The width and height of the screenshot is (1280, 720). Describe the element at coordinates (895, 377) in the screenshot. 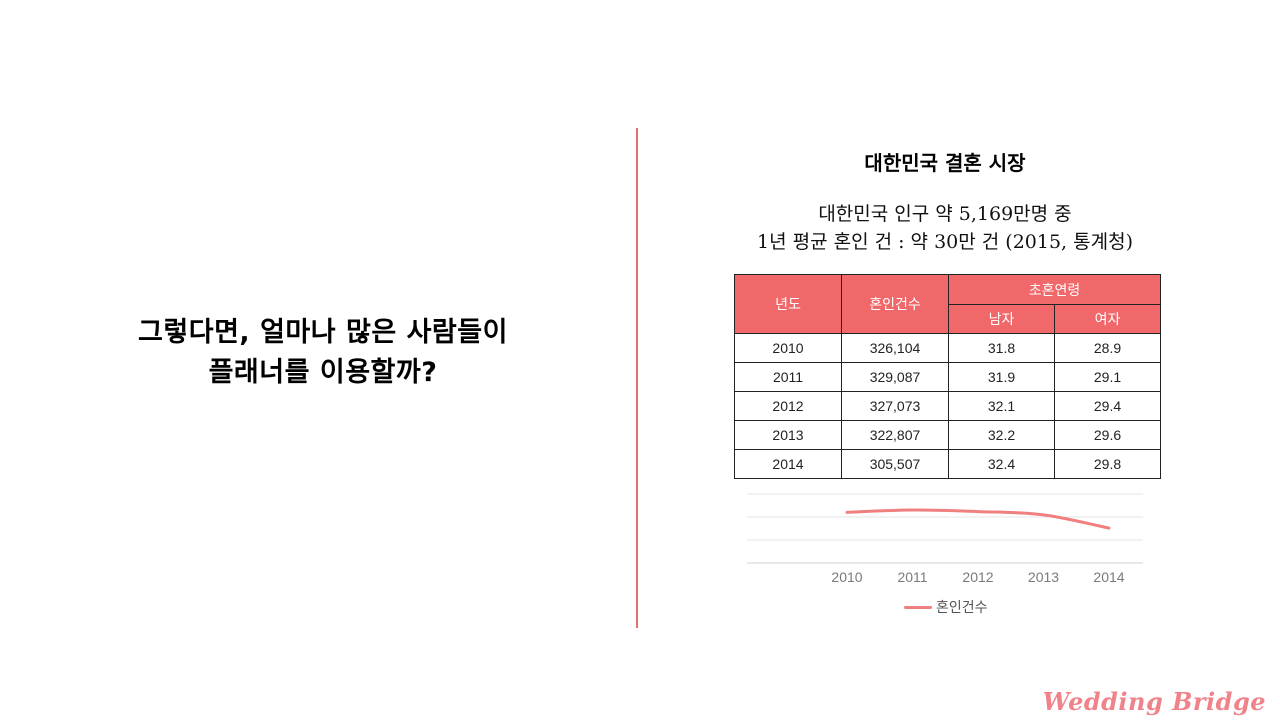

I see `cell-count: 329,087` at that location.